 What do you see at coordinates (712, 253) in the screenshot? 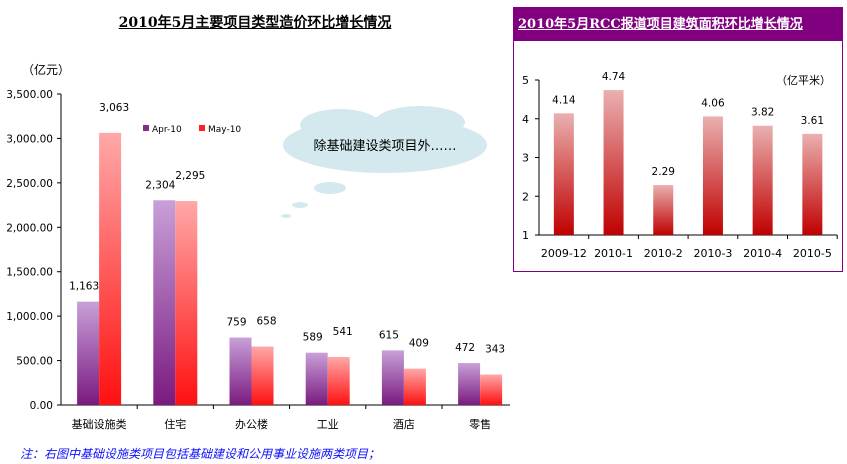
I see `x-tick-label: 2010-3` at bounding box center [712, 253].